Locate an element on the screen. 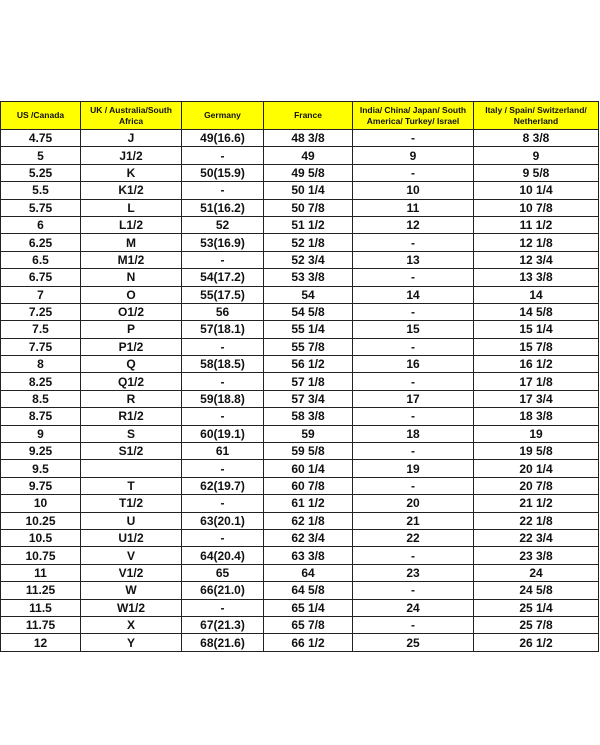 The height and width of the screenshot is (745, 600). cell-france: 62 1/8 is located at coordinates (308, 520).